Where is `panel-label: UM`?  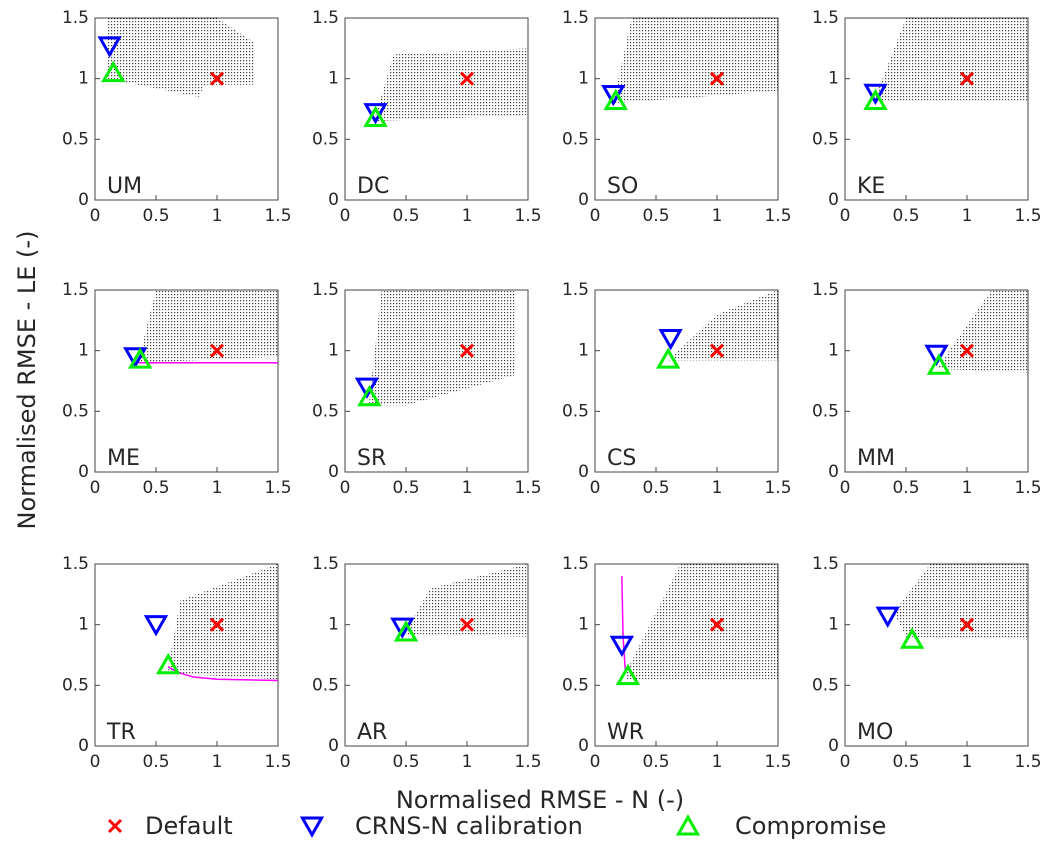
panel-label: UM is located at coordinates (124, 186).